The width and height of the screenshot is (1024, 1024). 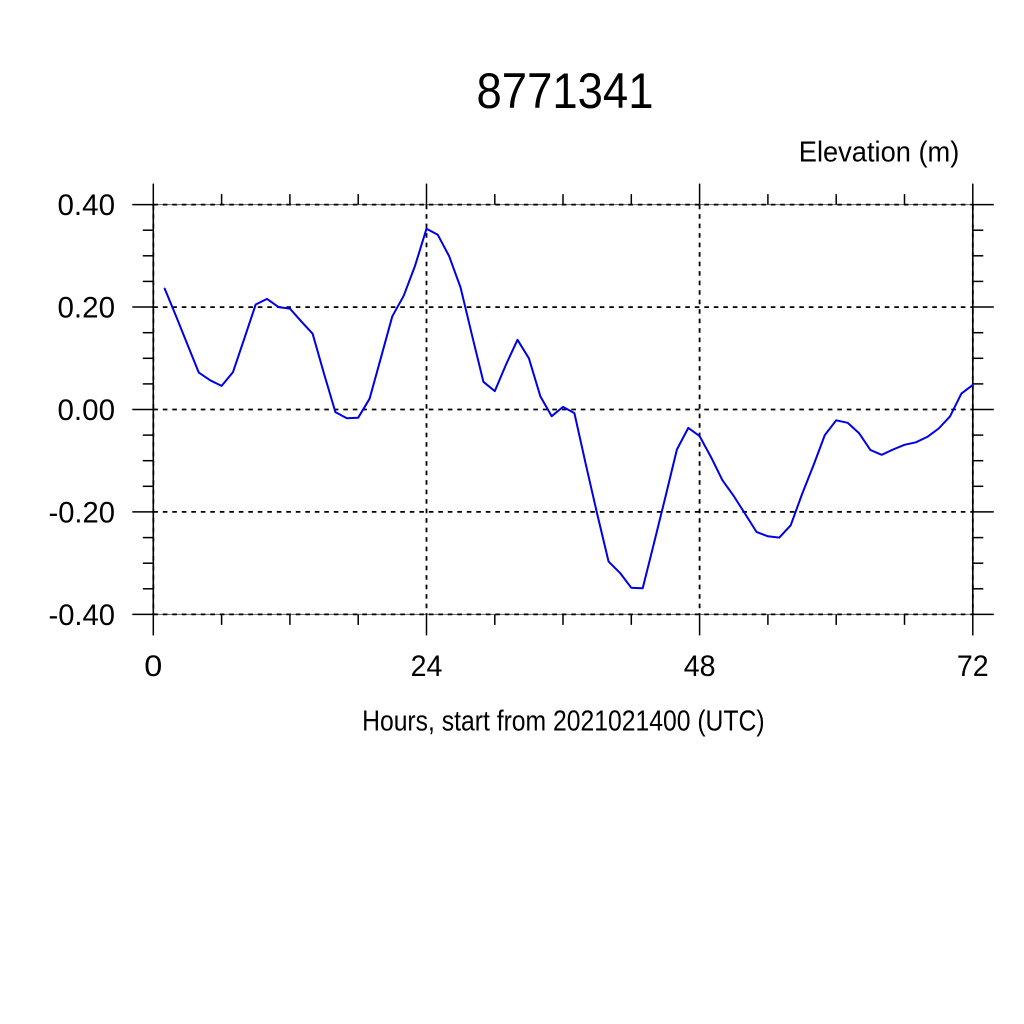 What do you see at coordinates (87, 205) in the screenshot?
I see `svg-text: 0.40` at bounding box center [87, 205].